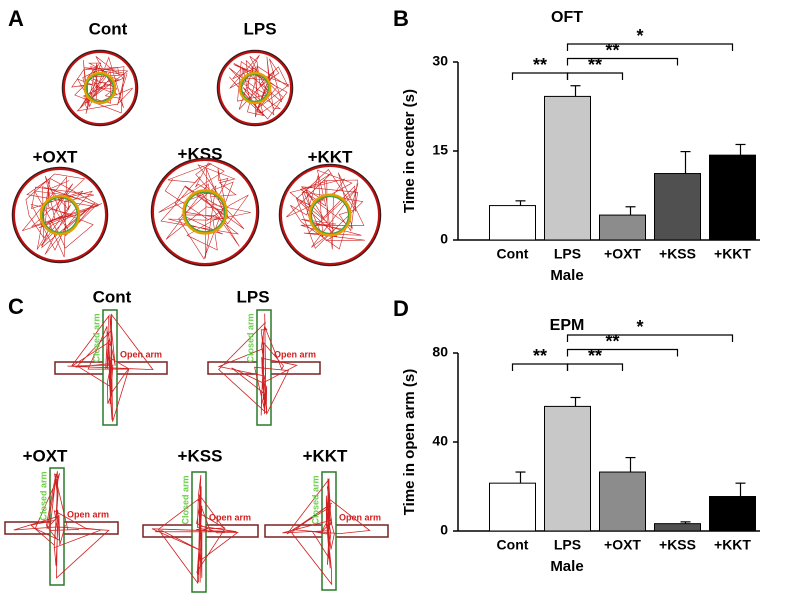 The width and height of the screenshot is (789, 597). What do you see at coordinates (401, 308) in the screenshot?
I see `panel-label: D` at bounding box center [401, 308].